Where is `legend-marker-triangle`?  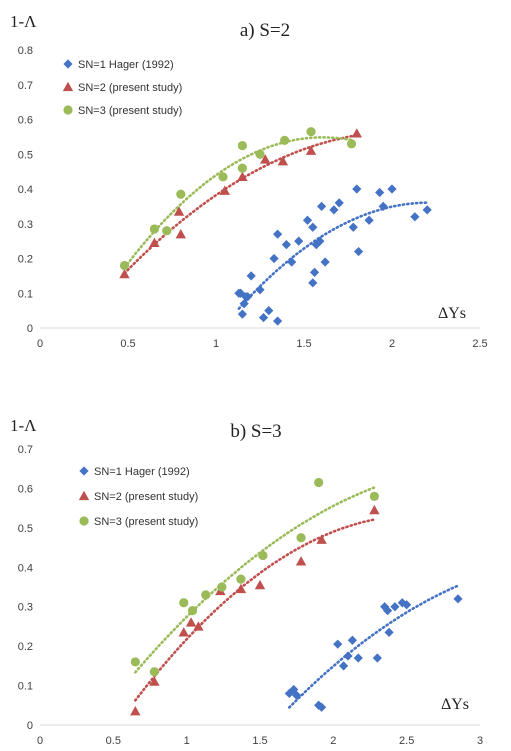 legend-marker-triangle is located at coordinates (68, 86).